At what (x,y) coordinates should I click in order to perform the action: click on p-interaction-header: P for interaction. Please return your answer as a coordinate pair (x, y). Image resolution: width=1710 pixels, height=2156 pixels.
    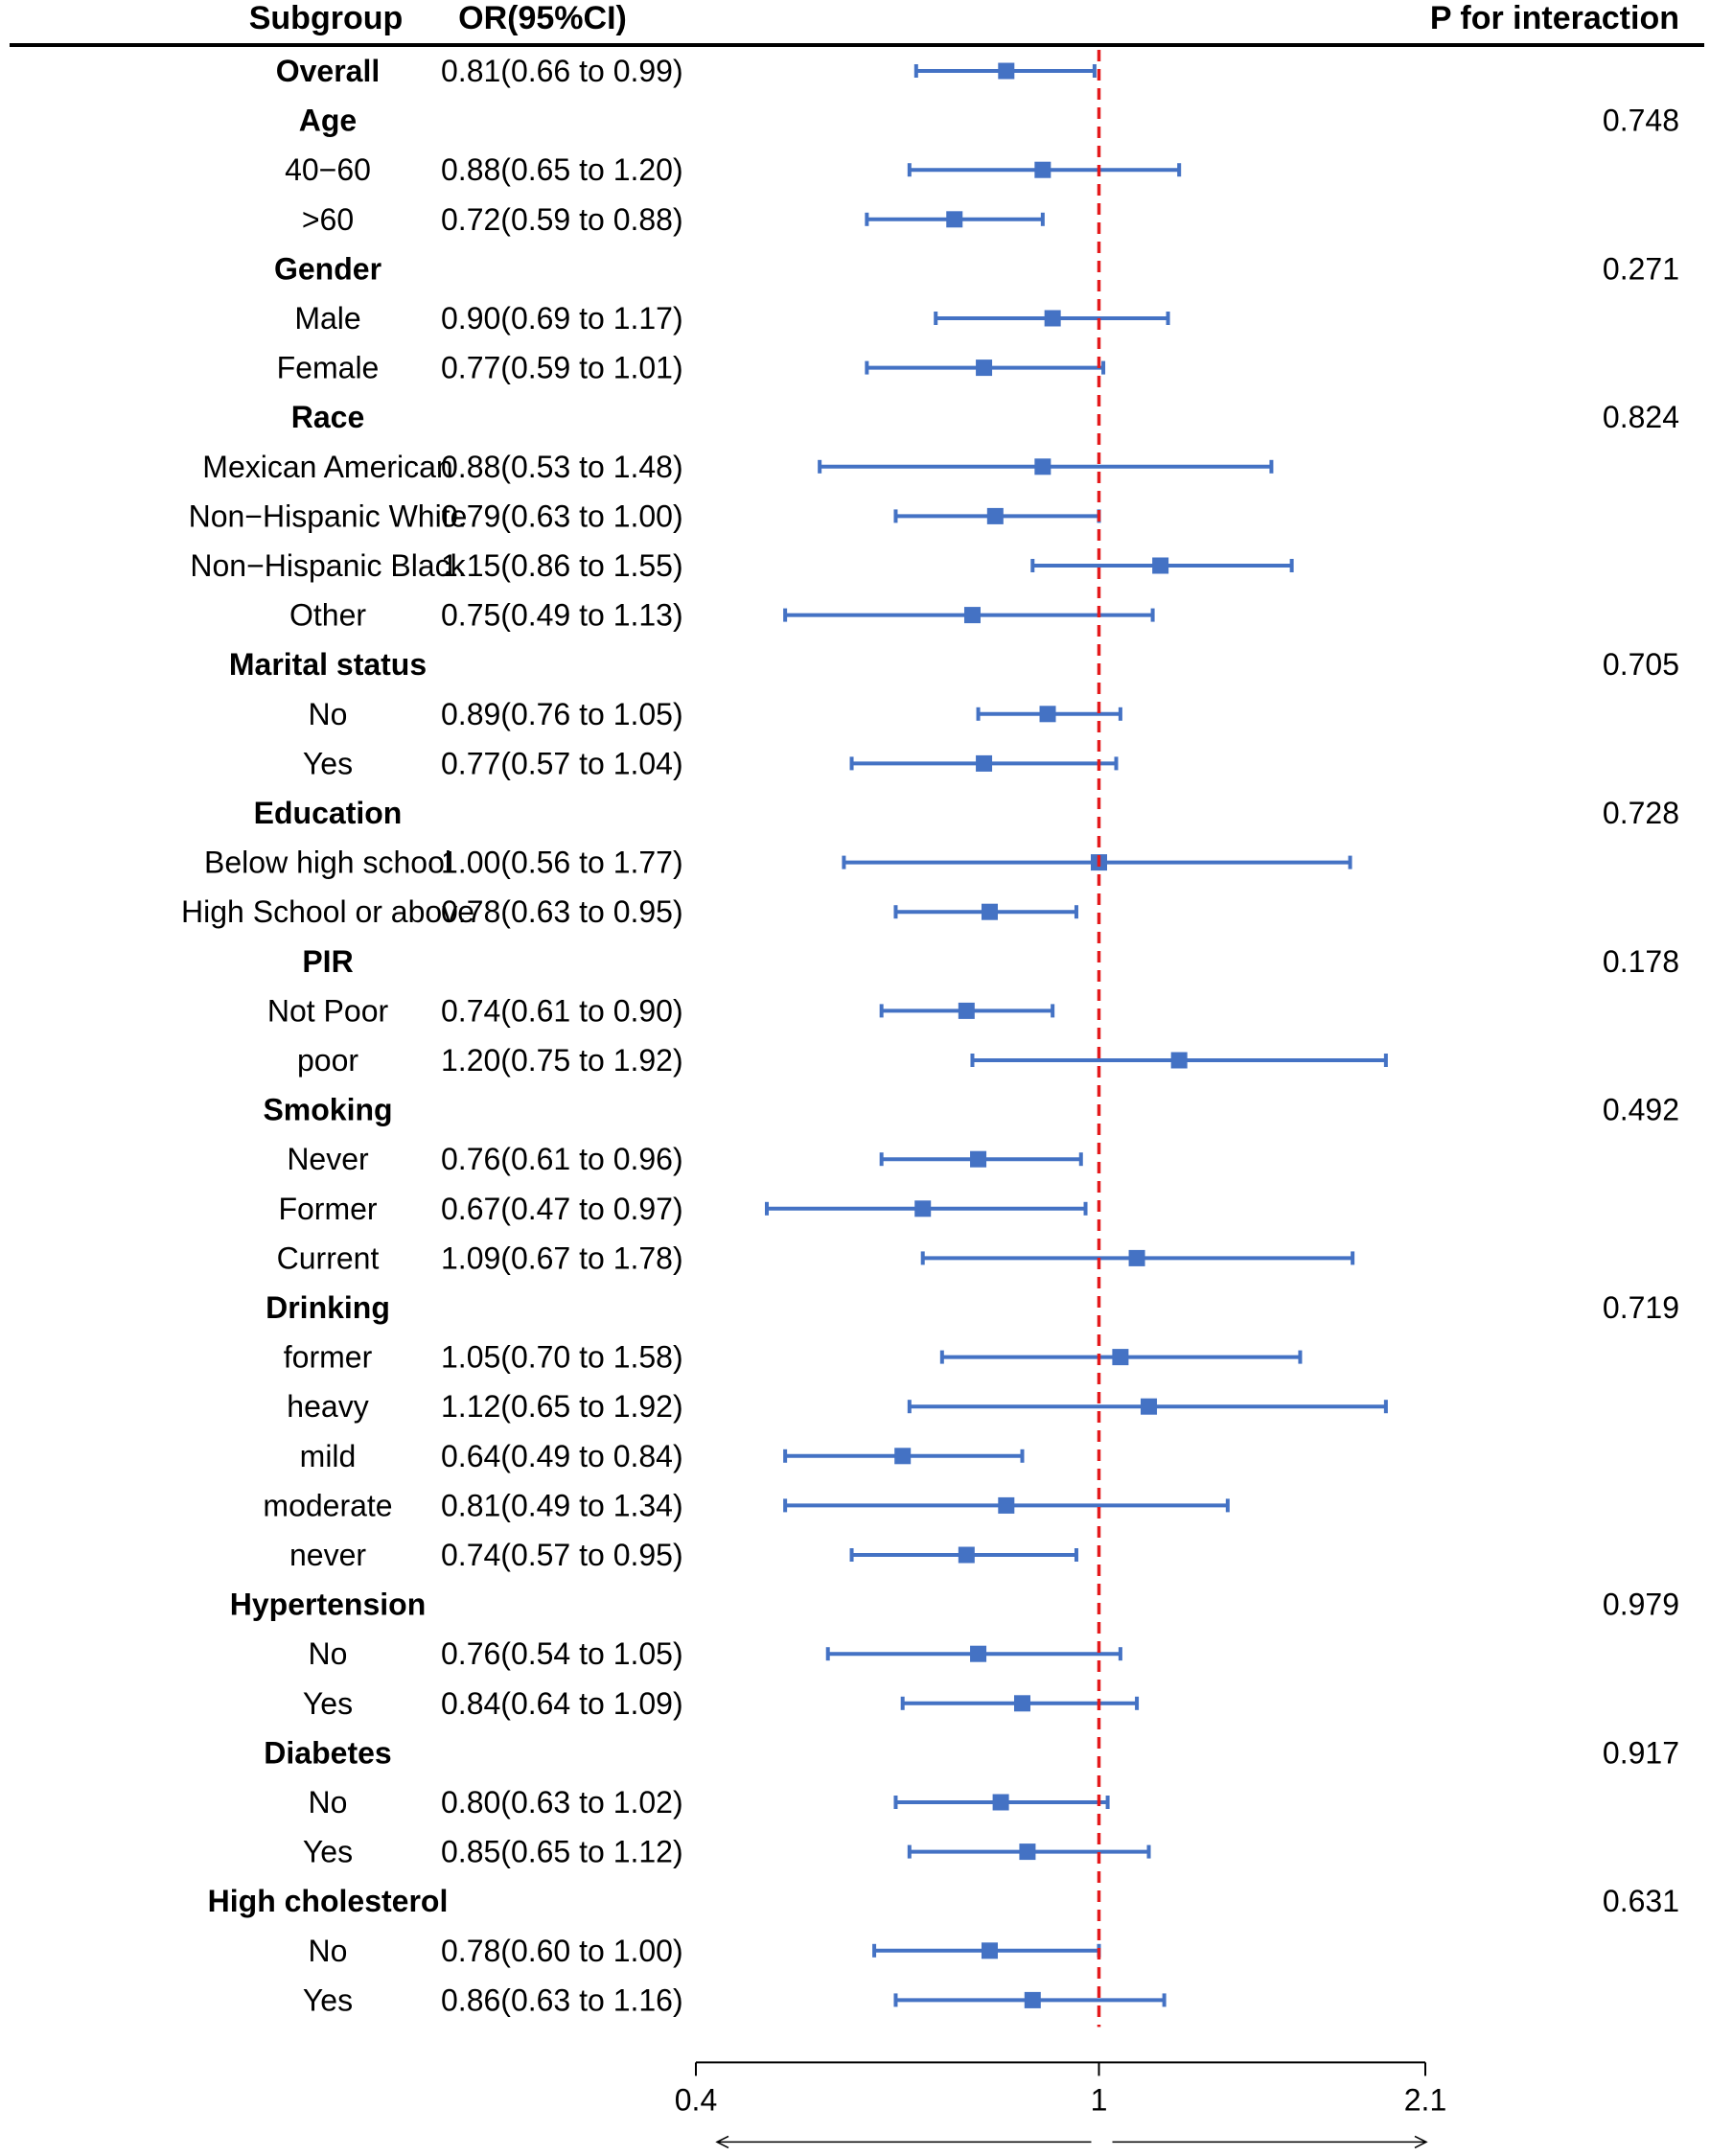
    Looking at the image, I should click on (1554, 18).